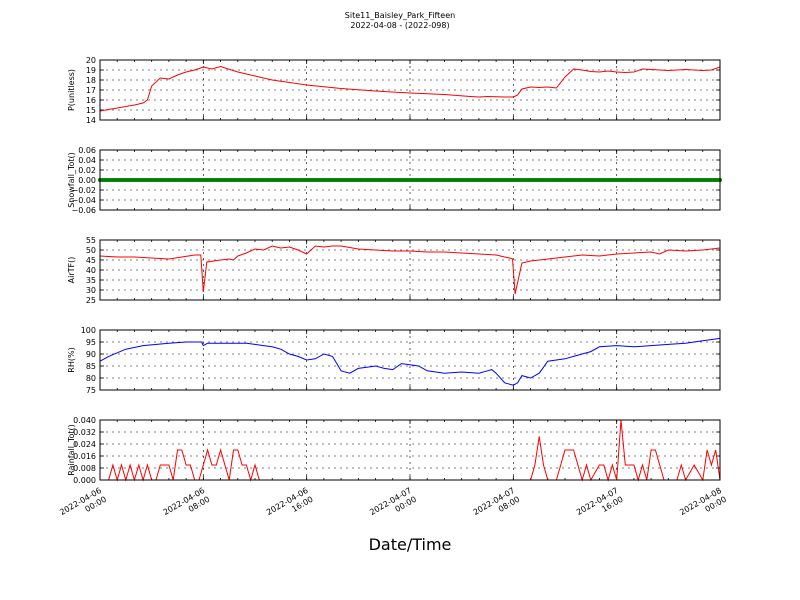 The height and width of the screenshot is (600, 800). I want to click on ytick-label: 25, so click(91, 300).